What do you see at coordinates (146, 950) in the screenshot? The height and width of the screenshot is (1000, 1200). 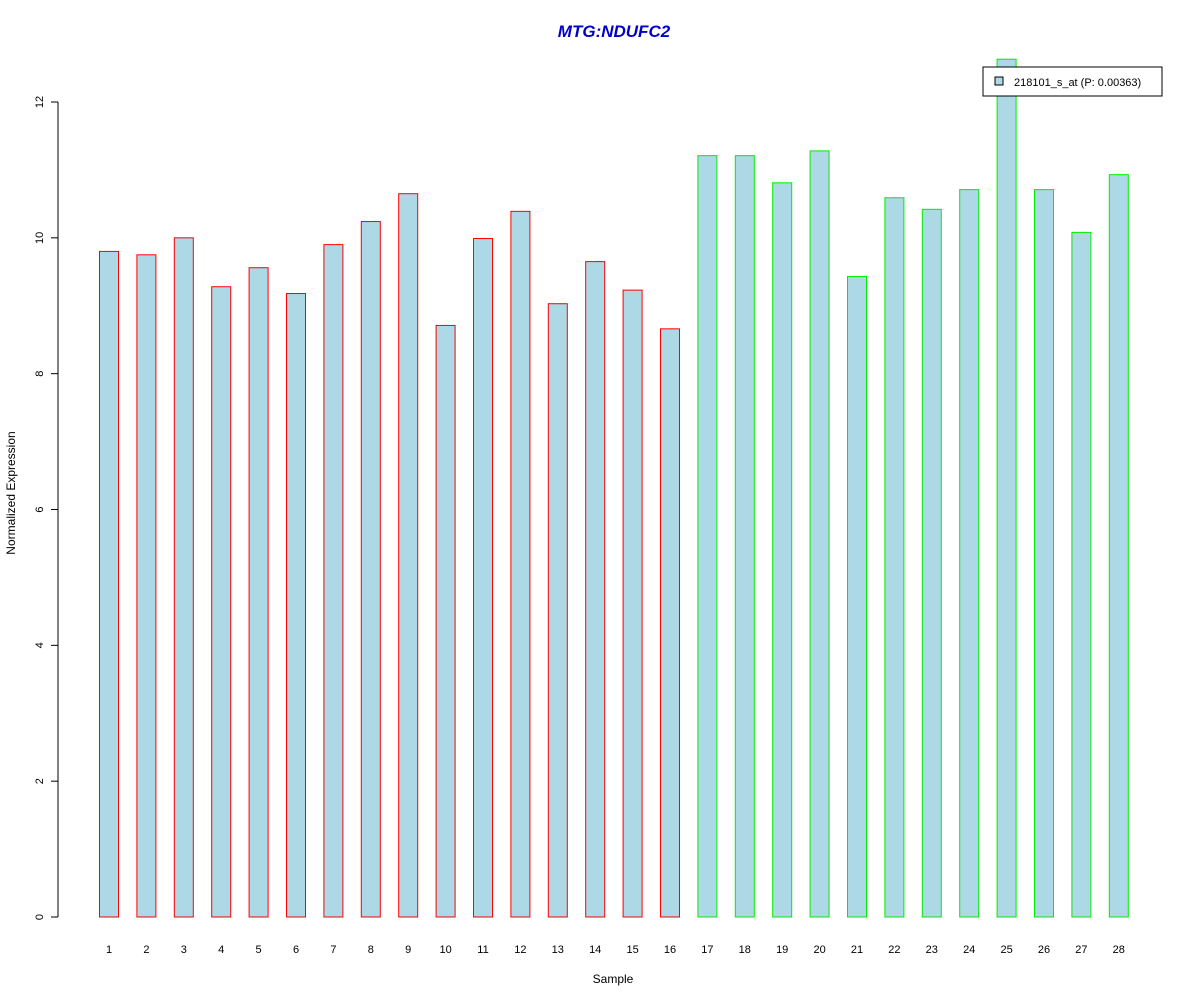 I see `x-tick-label: 2` at bounding box center [146, 950].